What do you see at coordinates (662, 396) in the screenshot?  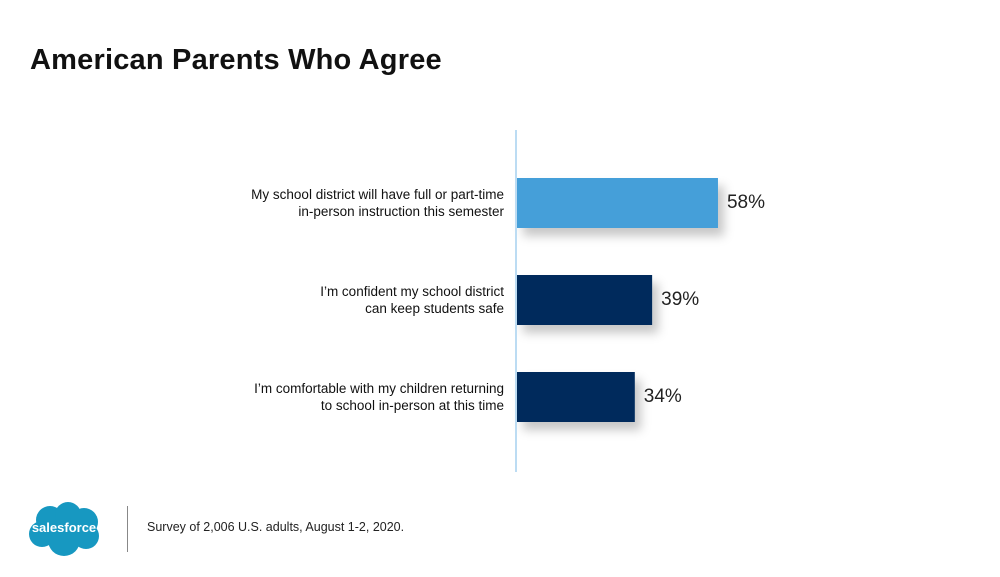 I see `value-label-2: 34%` at bounding box center [662, 396].